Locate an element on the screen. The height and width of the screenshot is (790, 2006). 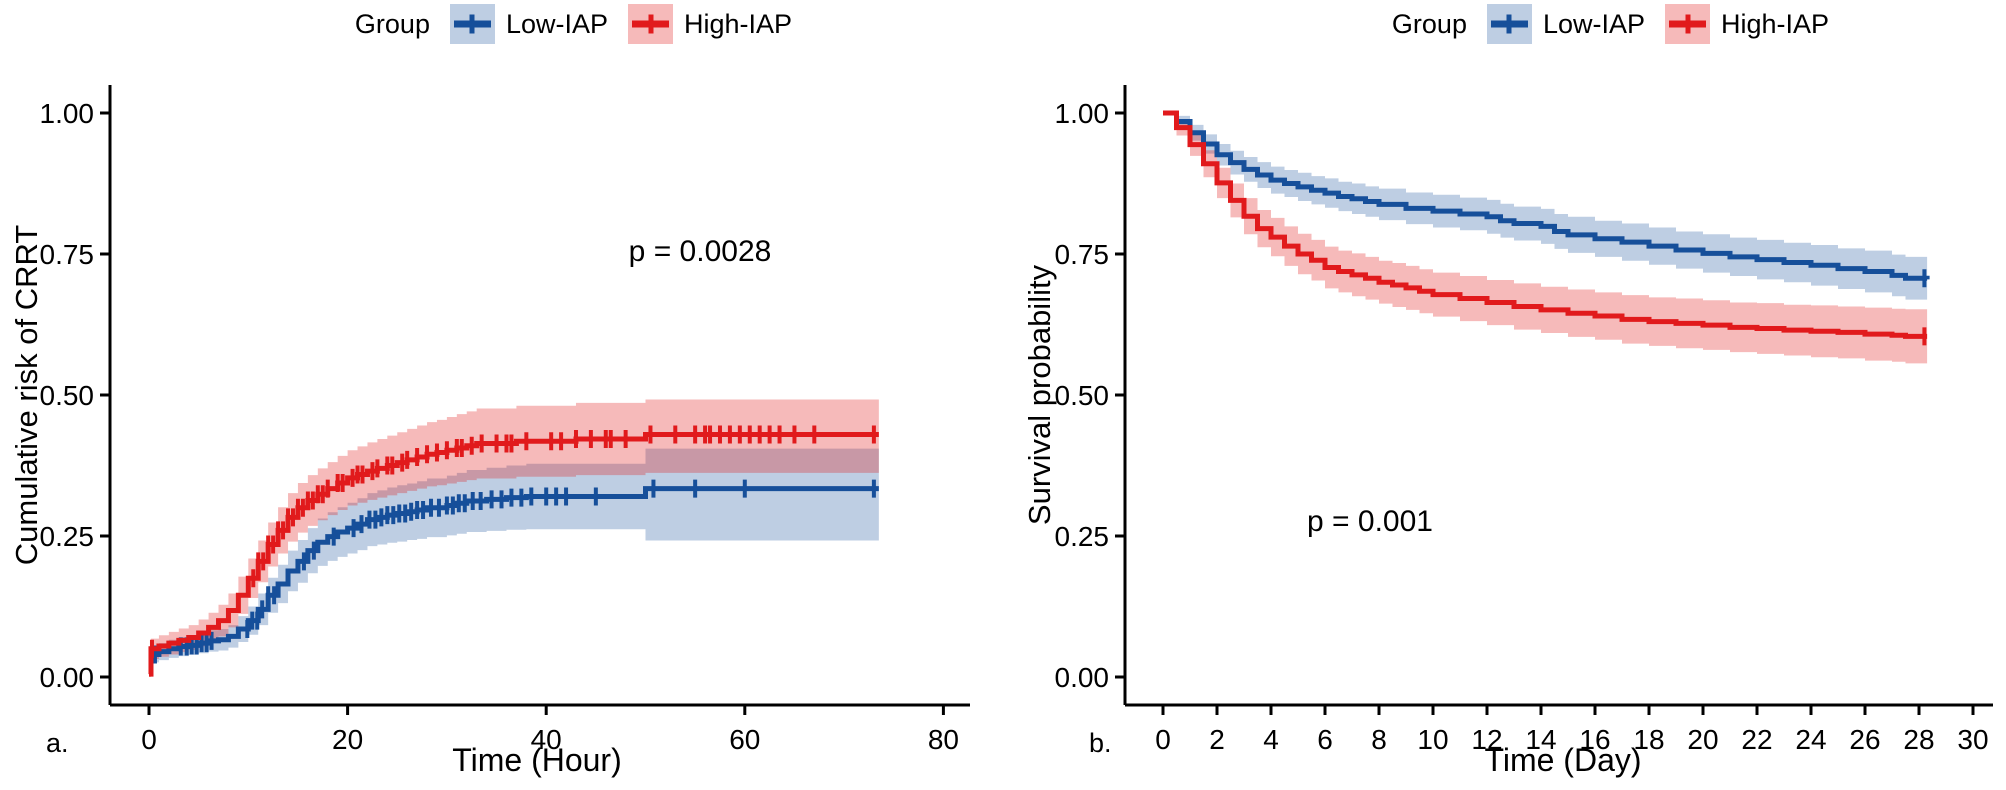
x-tick-label: 14 is located at coordinates (1540, 739).